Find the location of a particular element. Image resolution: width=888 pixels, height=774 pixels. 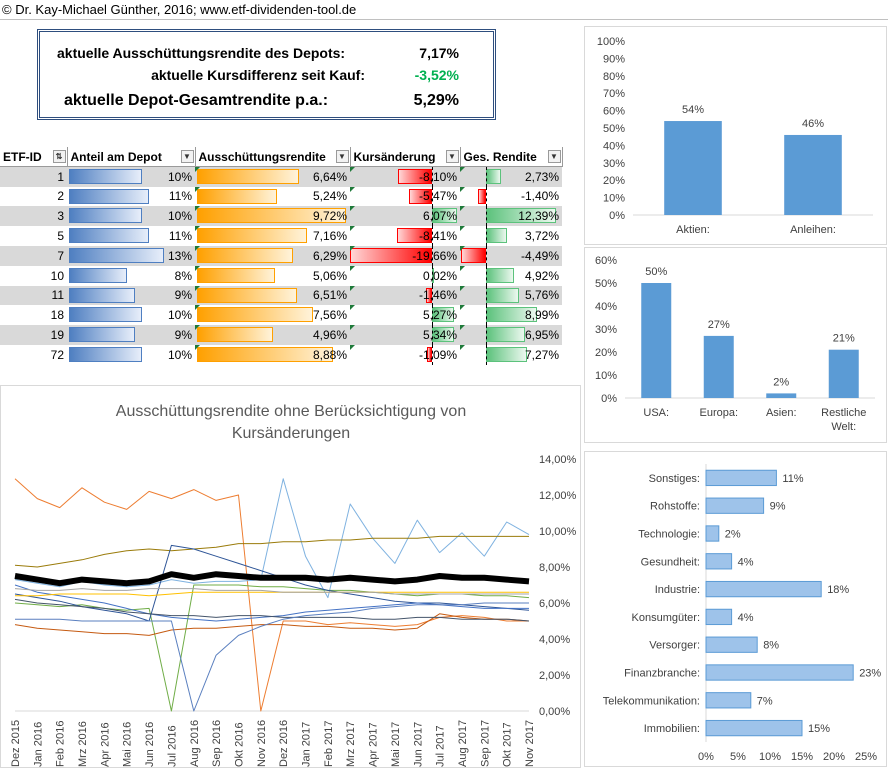

category-label: Gesundheit: is located at coordinates (670, 562).